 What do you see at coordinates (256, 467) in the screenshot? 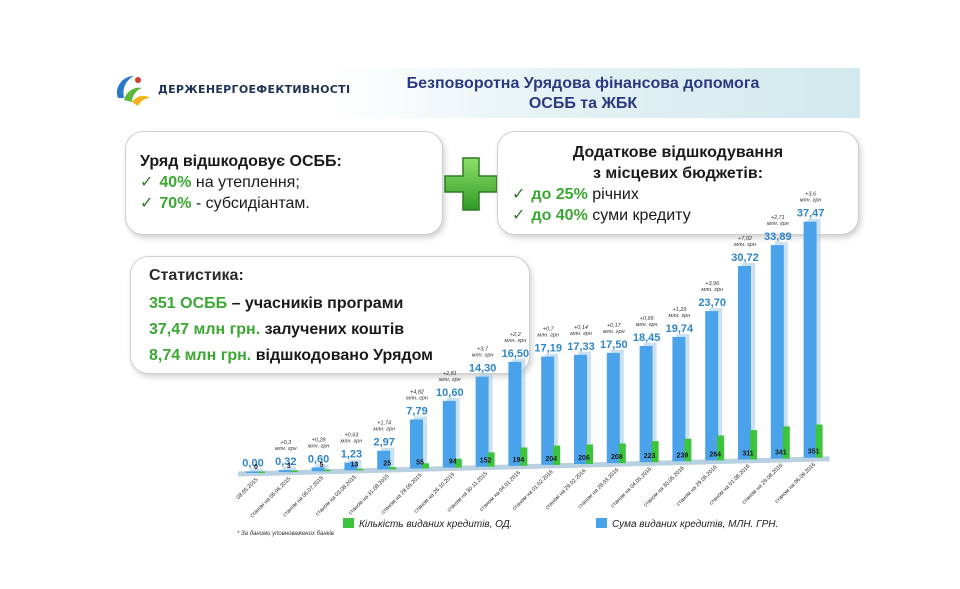
I see `count-label: 0` at bounding box center [256, 467].